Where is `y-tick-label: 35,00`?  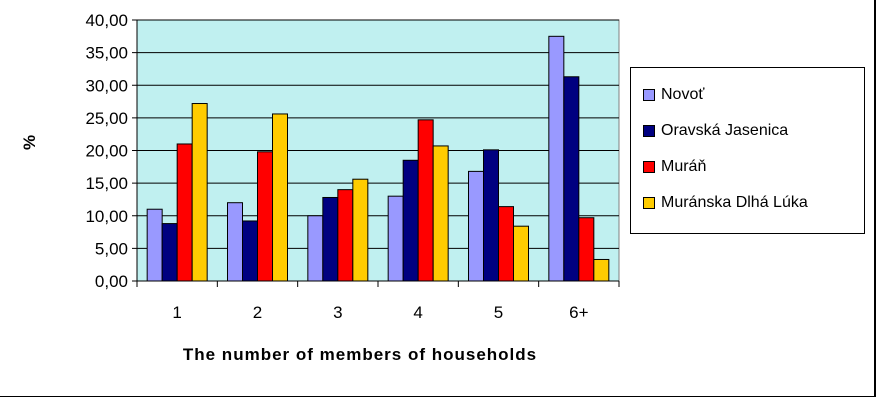
y-tick-label: 35,00 is located at coordinates (106, 53).